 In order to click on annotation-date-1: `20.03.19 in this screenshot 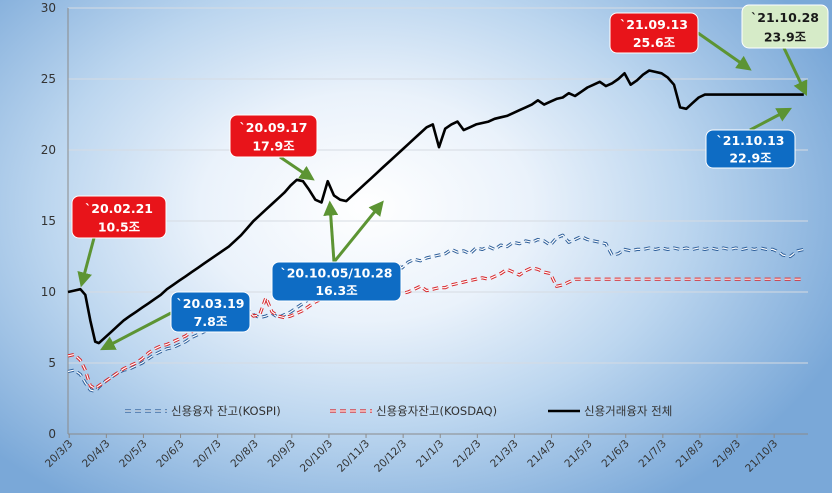, I will do `click(211, 303)`.